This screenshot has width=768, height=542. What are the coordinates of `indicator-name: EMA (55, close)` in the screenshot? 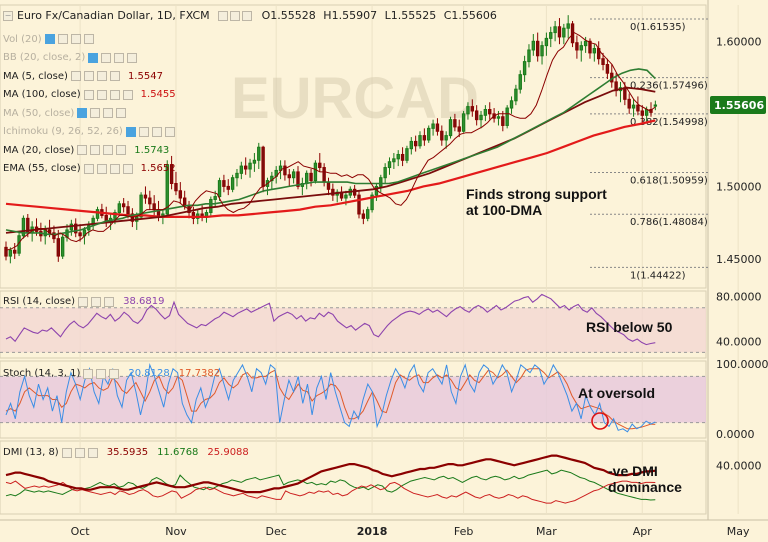 It's located at (42, 168).